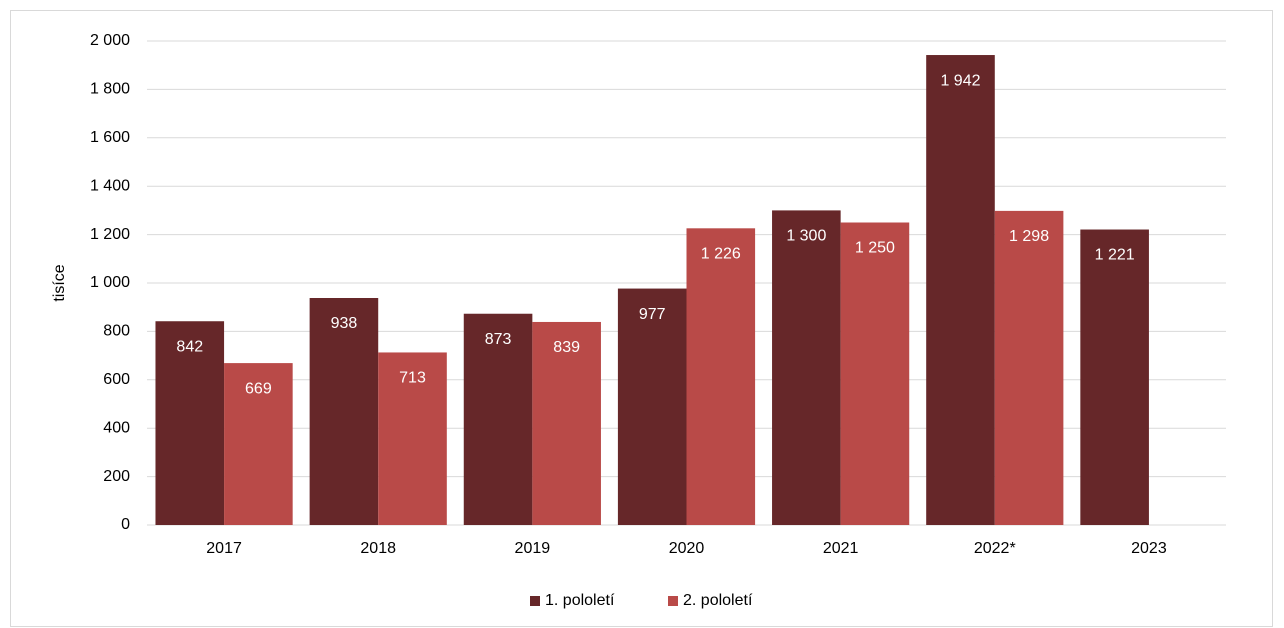 This screenshot has height=628, width=1284. What do you see at coordinates (110, 137) in the screenshot?
I see `y-tick-label: 1 600` at bounding box center [110, 137].